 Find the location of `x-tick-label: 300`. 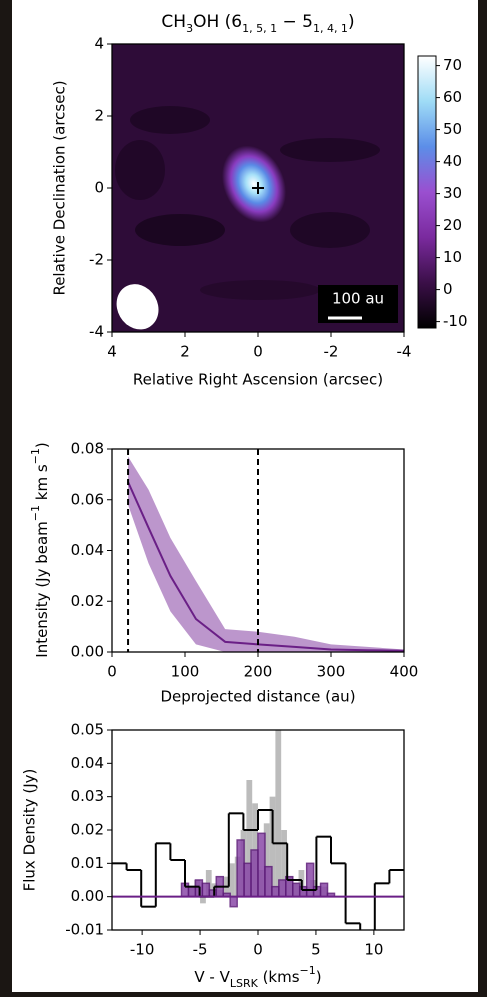

x-tick-label: 300 is located at coordinates (331, 672).